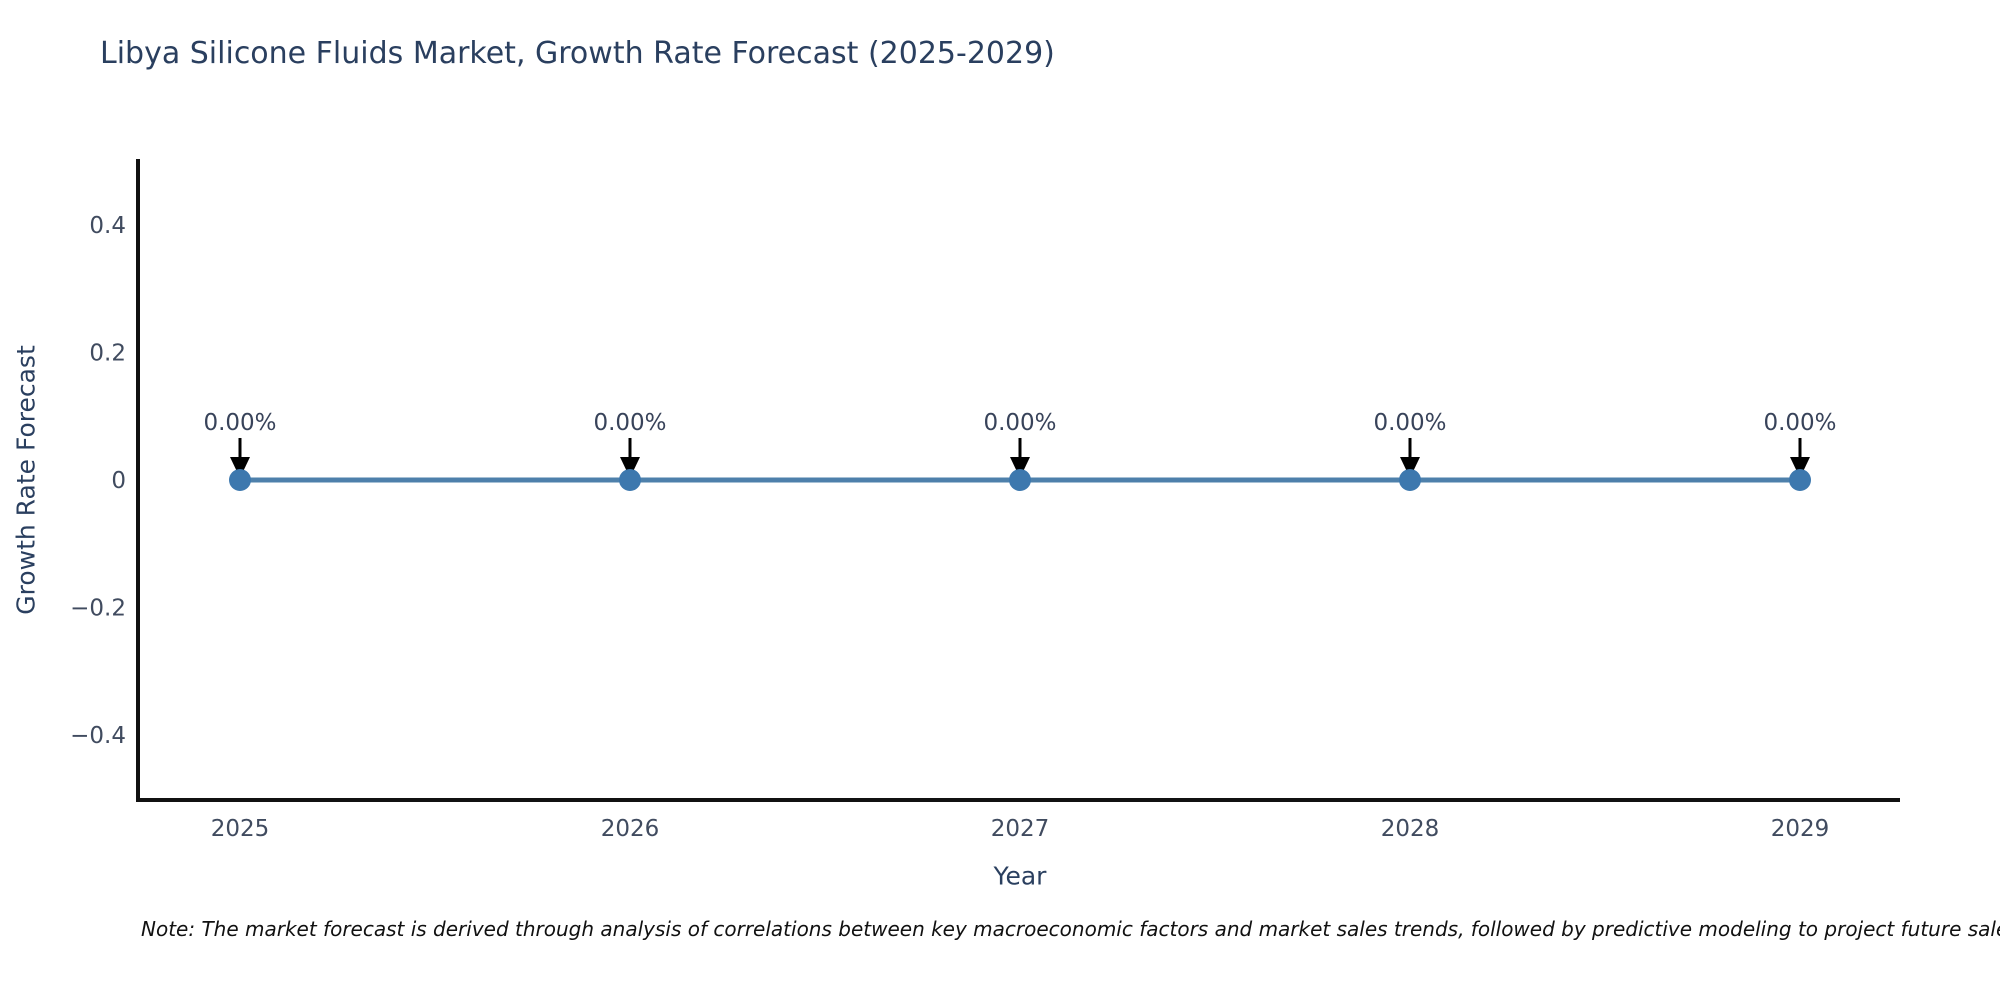 This screenshot has height=1000, width=2000. Describe the element at coordinates (240, 829) in the screenshot. I see `x-tick-label: 2025` at that location.